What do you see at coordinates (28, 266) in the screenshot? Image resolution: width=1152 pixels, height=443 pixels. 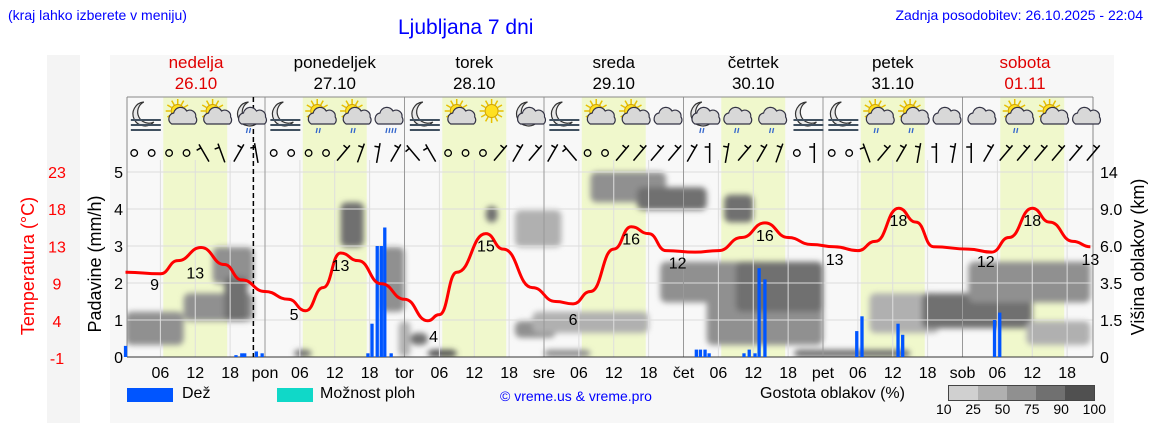 I see `temperature-axis-title: Temperatura (°C)` at bounding box center [28, 266].